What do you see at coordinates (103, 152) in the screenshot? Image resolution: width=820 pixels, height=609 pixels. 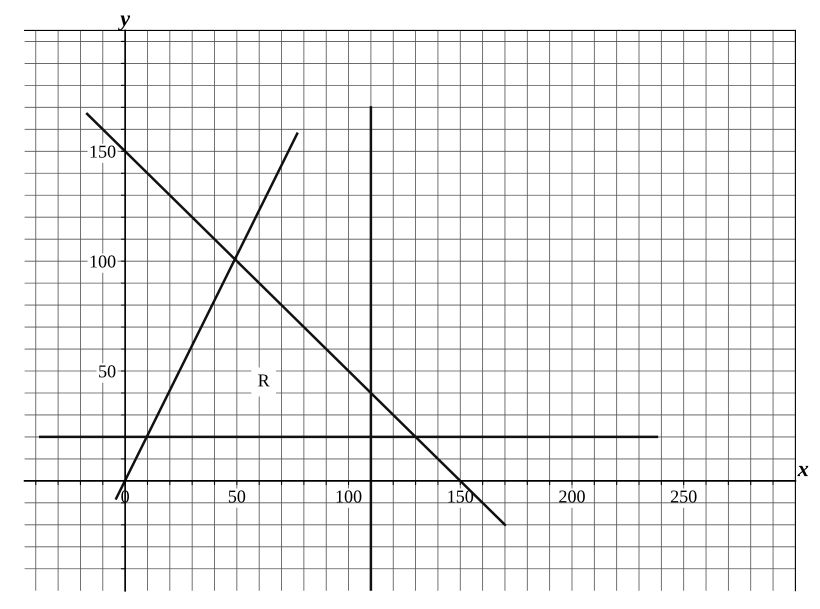 I see `y-tick-label: 150` at bounding box center [103, 152].